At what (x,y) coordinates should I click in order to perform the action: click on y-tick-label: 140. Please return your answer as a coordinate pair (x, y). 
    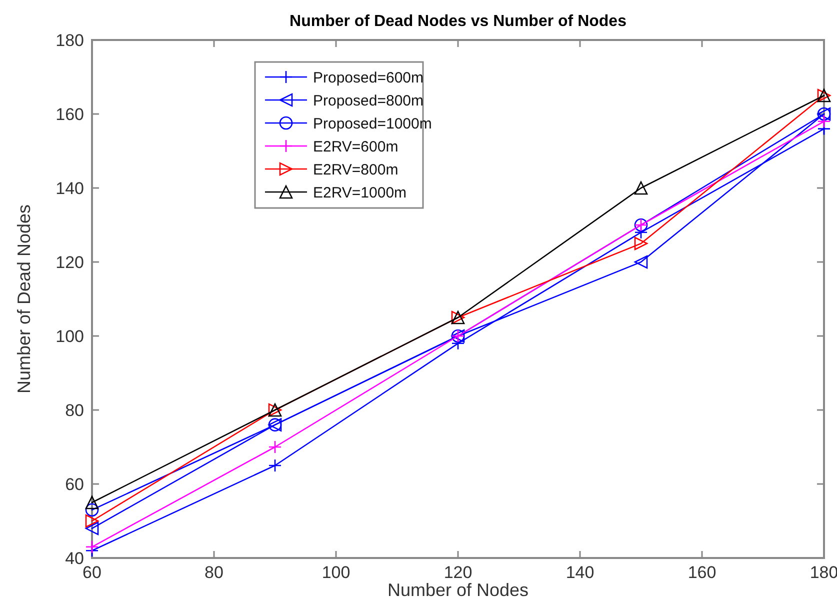
    Looking at the image, I should click on (70, 188).